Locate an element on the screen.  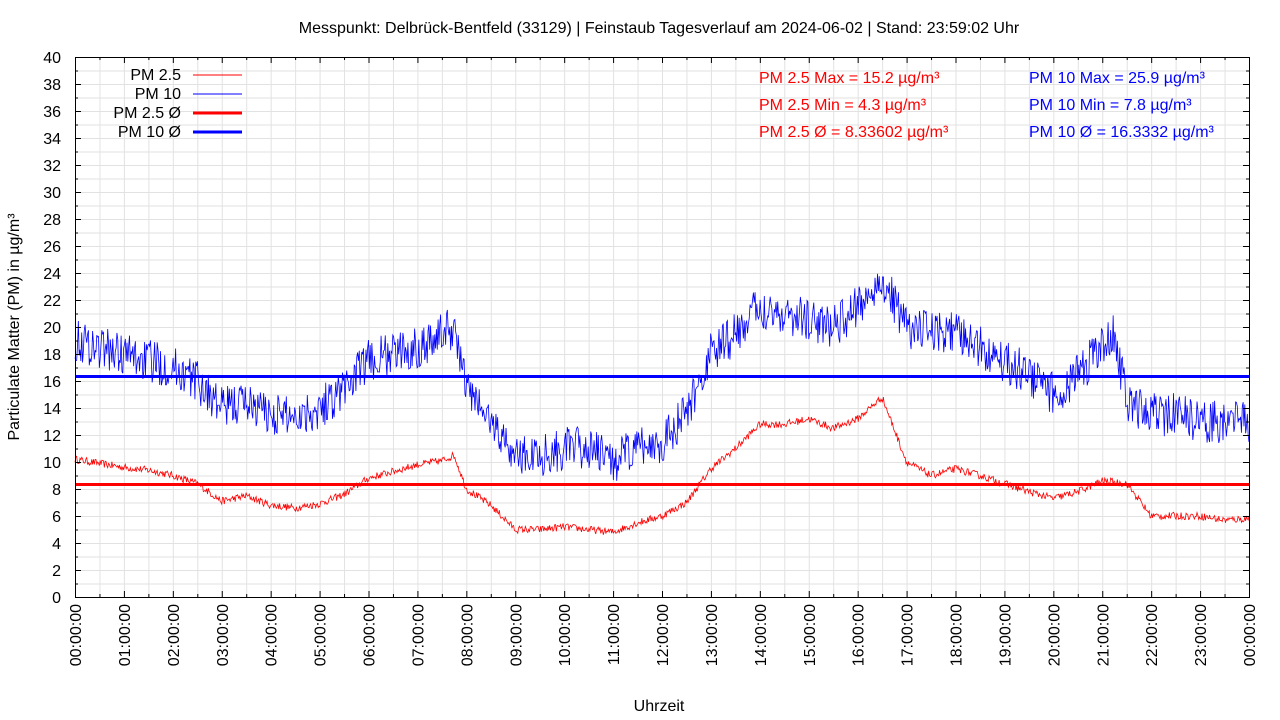
legend-label: PM 10 is located at coordinates (158, 94).